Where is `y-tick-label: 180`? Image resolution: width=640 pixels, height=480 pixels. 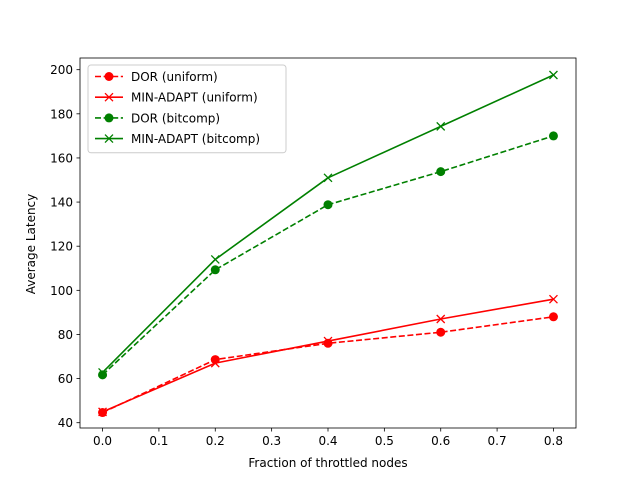 y-tick-label: 180 is located at coordinates (61, 114).